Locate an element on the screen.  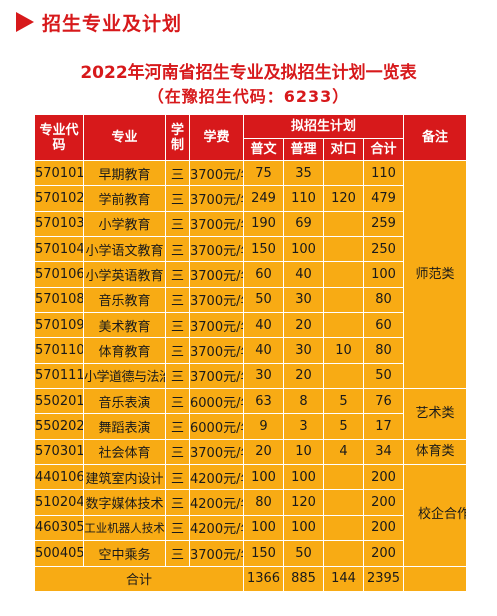
cell-total: 50 is located at coordinates (383, 376).